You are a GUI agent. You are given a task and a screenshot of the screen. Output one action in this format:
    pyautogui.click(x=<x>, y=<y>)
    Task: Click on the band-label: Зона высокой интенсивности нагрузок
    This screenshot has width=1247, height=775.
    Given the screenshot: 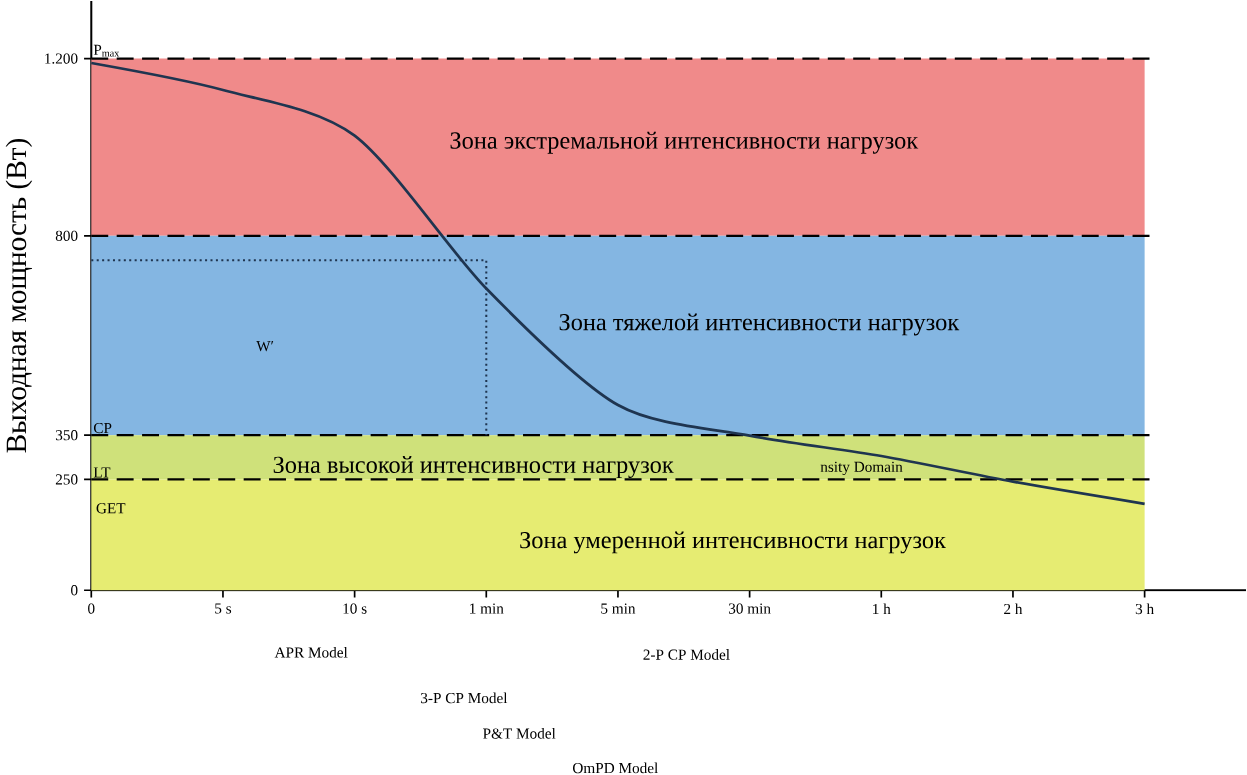 What is the action you would take?
    pyautogui.click(x=473, y=467)
    